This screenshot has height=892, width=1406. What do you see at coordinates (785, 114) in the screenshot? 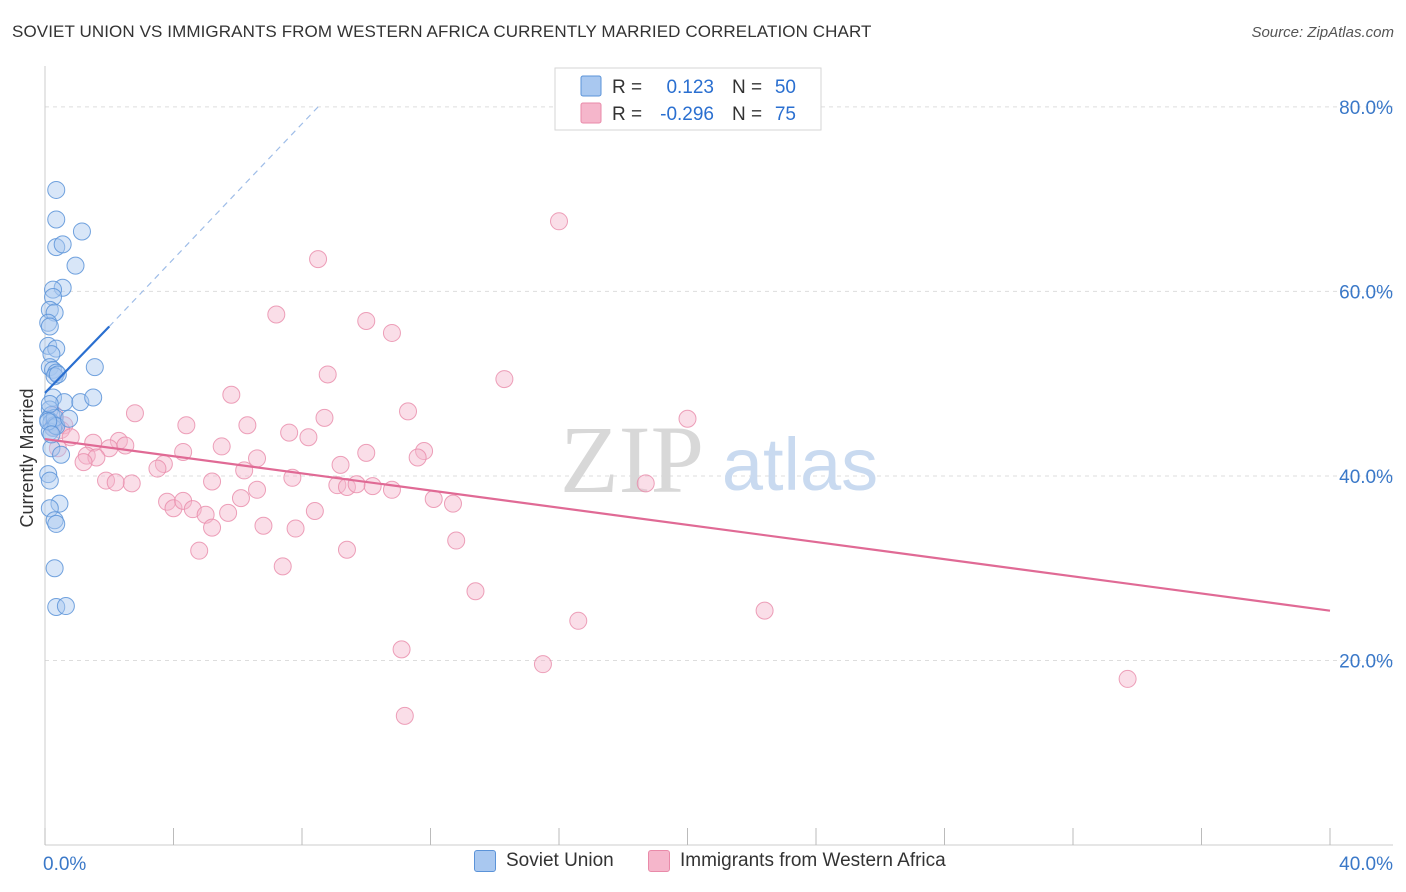
I see `legend-n-value-2: 75` at bounding box center [785, 114].